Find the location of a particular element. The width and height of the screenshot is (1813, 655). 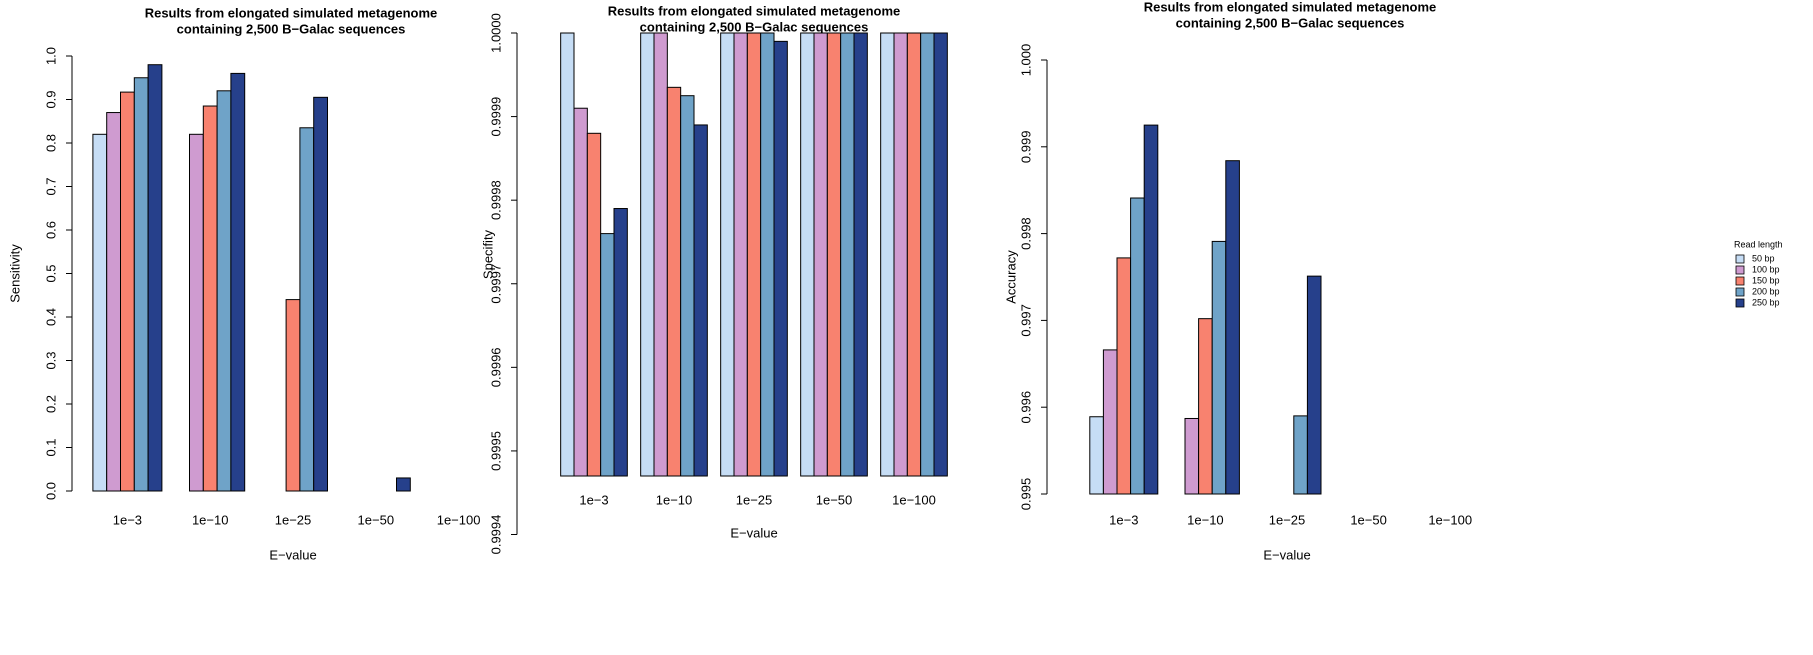

legend-label: 200 bp is located at coordinates (1766, 291).